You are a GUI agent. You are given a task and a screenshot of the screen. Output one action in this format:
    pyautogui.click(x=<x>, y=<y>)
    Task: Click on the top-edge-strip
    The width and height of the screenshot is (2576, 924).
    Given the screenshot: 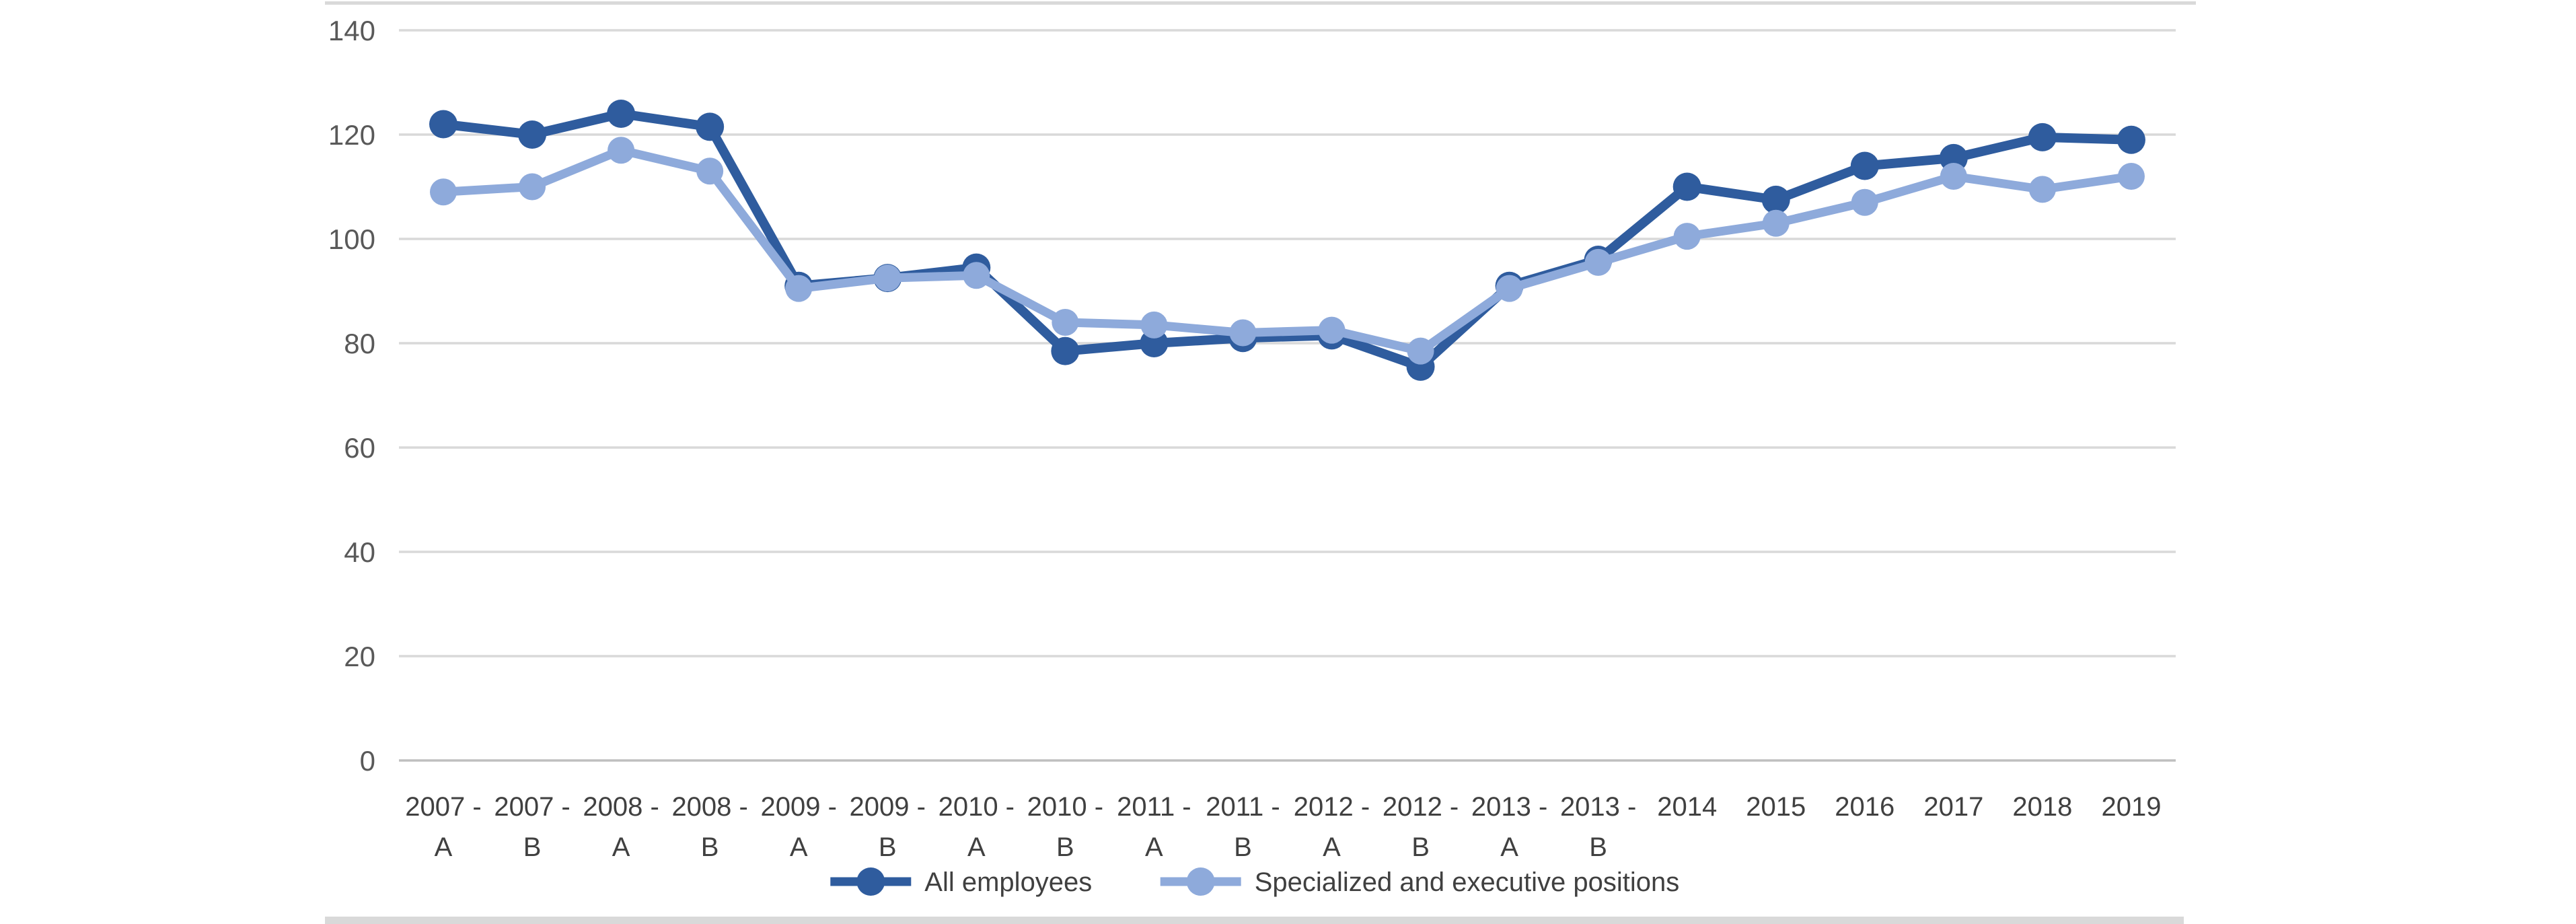 What is the action you would take?
    pyautogui.click(x=1260, y=3)
    